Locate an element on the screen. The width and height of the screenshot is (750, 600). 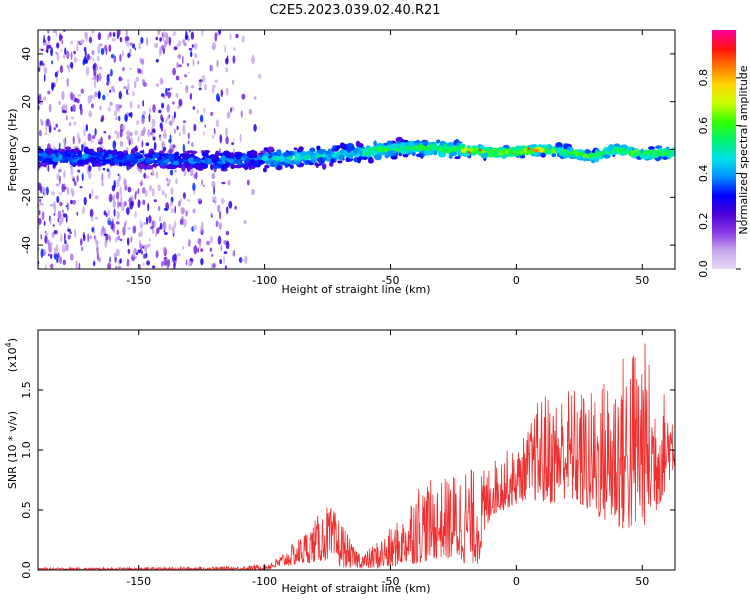
snr-y-label: SNR (10 * v/v) is located at coordinates (12, 450).